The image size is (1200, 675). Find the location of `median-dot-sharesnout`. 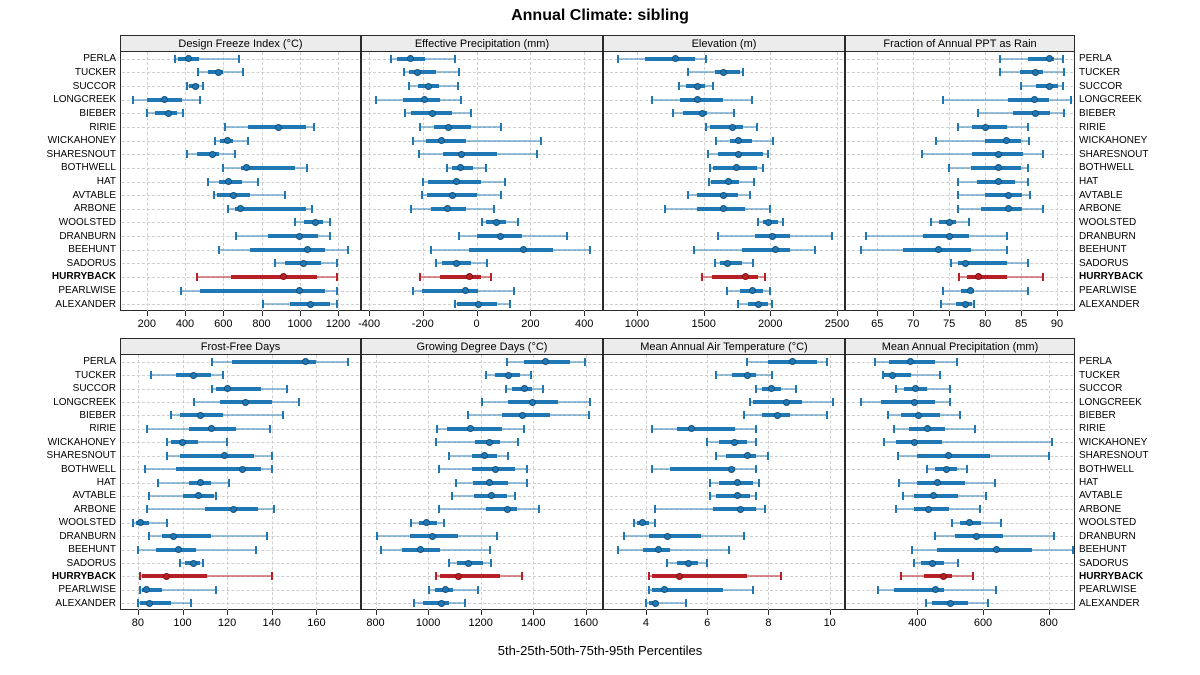

median-dot-sharesnout is located at coordinates (225, 456).